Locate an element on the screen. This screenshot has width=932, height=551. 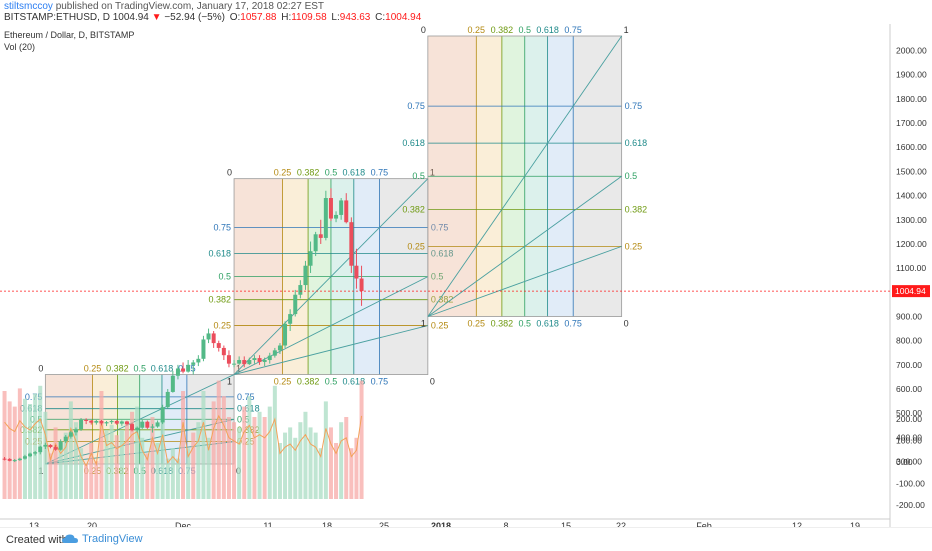
time-tick-label: 8 is located at coordinates (505, 524).